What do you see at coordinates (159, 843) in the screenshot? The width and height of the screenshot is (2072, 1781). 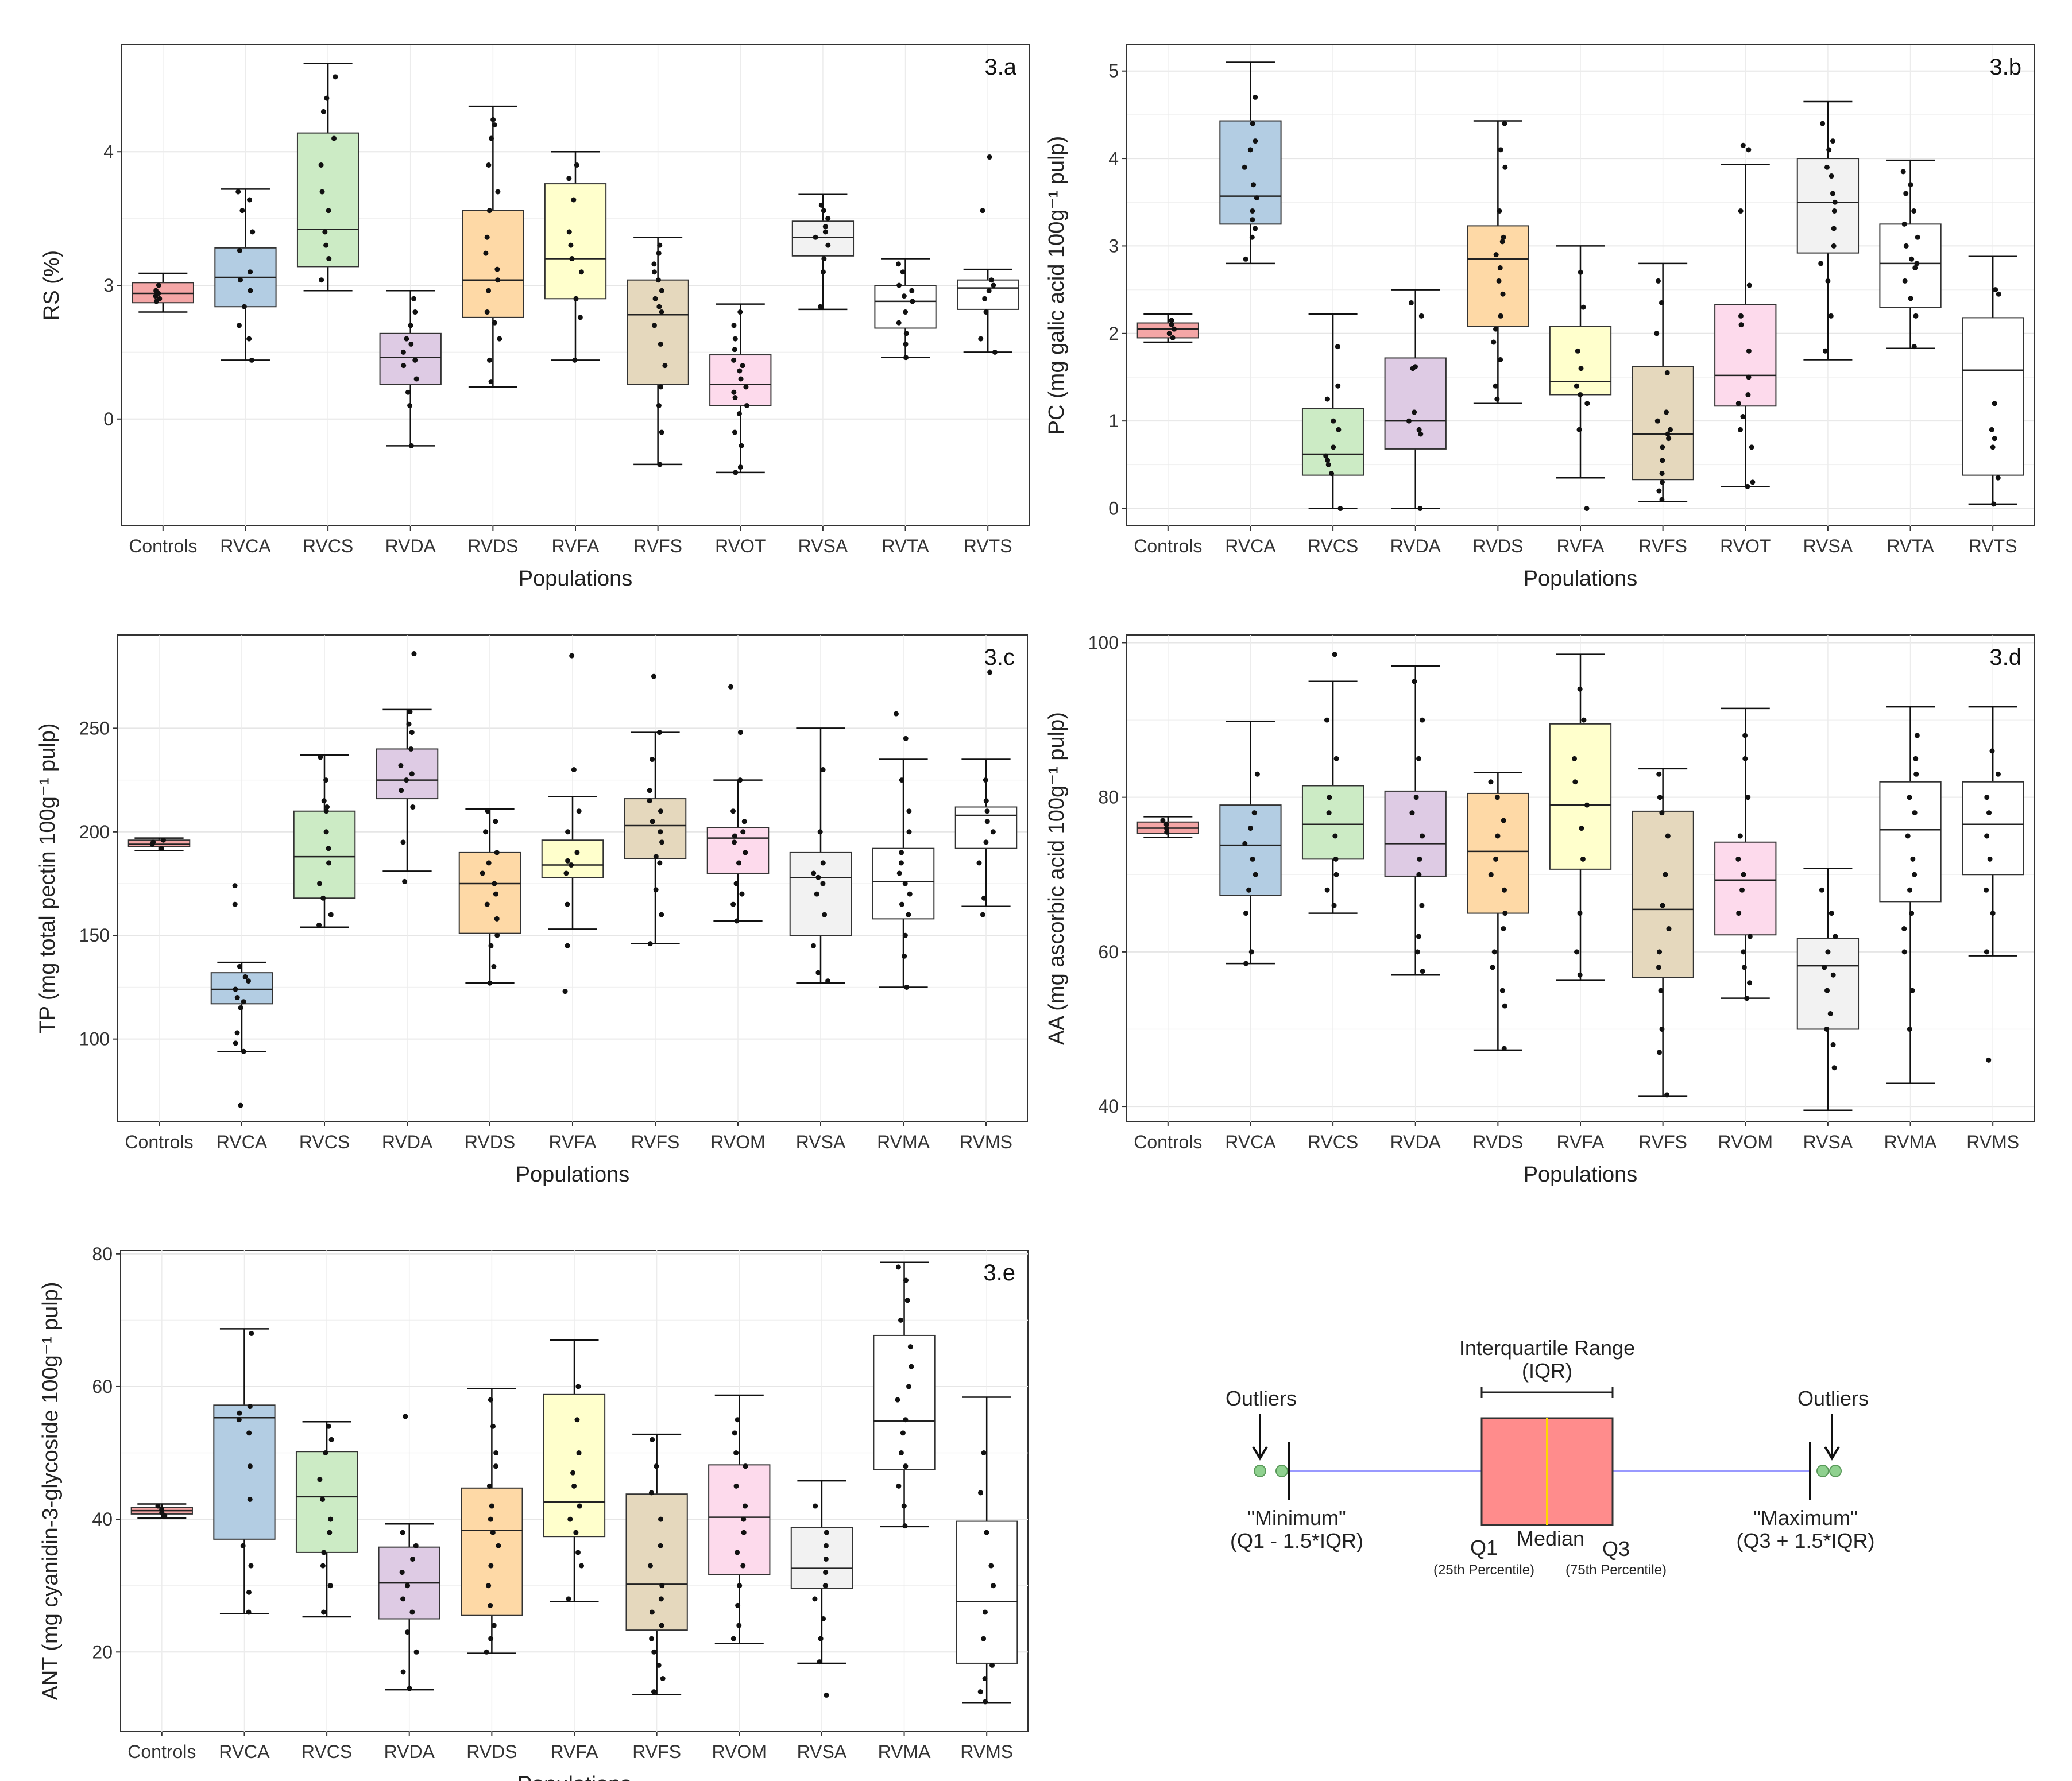 I see `box-Controls` at bounding box center [159, 843].